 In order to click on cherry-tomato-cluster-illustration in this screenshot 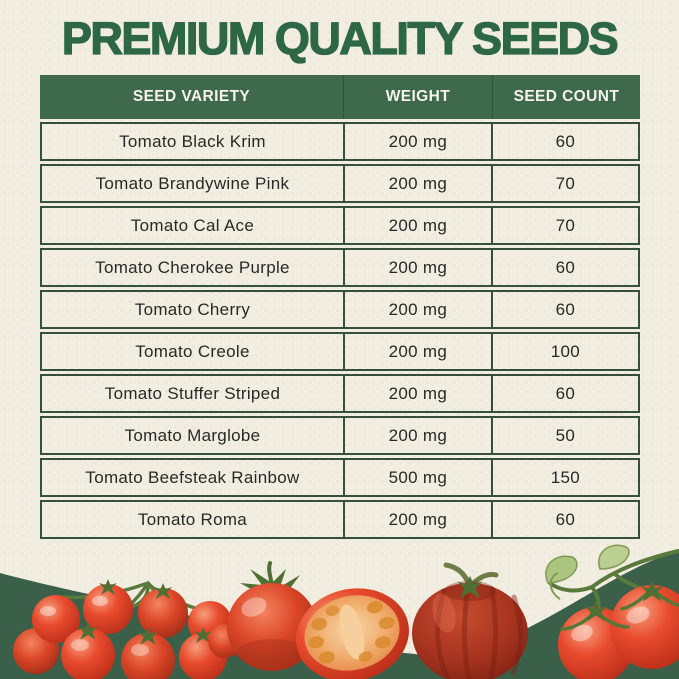, I will do `click(122, 629)`.